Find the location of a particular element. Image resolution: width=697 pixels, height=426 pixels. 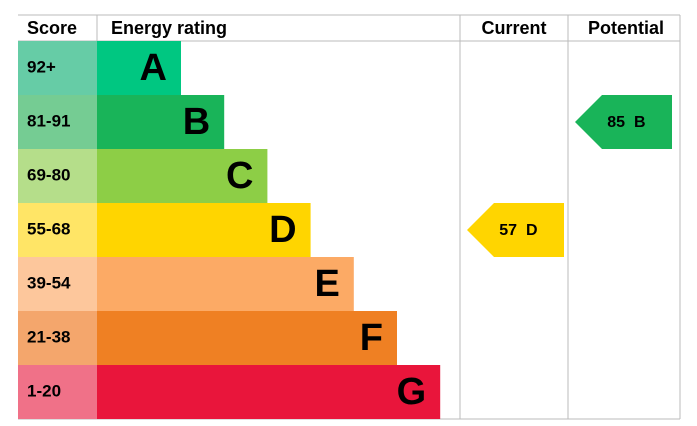

band-letter: C is located at coordinates (239, 176).